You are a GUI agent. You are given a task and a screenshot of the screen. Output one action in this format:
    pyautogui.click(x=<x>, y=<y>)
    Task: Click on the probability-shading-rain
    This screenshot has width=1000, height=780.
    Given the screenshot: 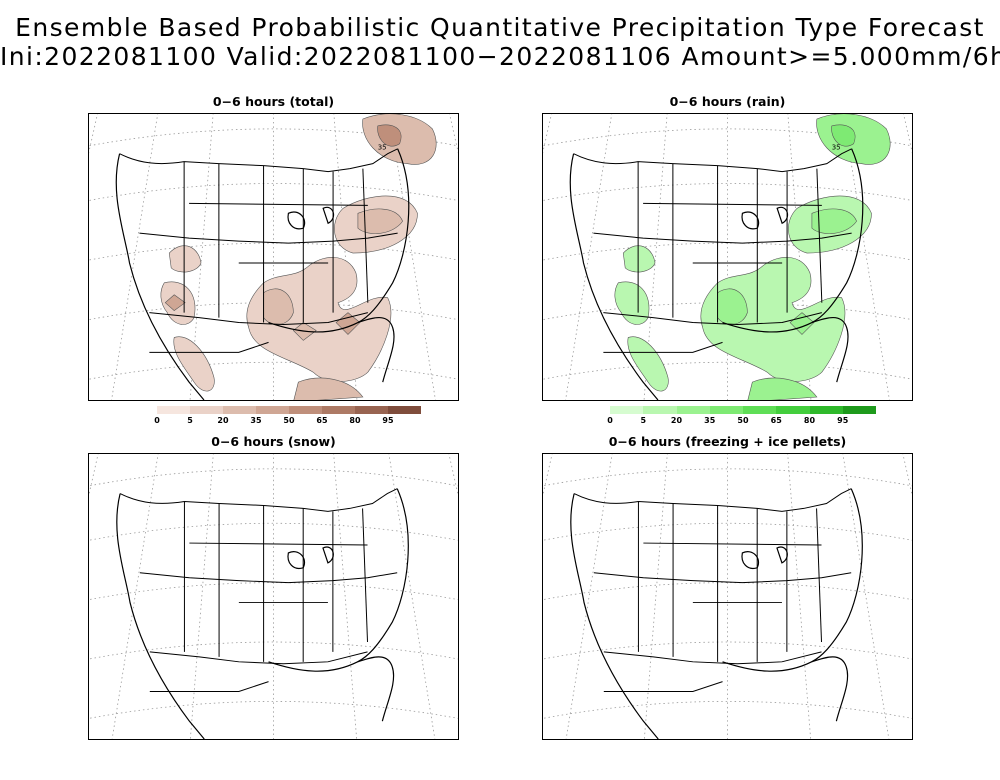 What is the action you would take?
    pyautogui.click(x=752, y=257)
    